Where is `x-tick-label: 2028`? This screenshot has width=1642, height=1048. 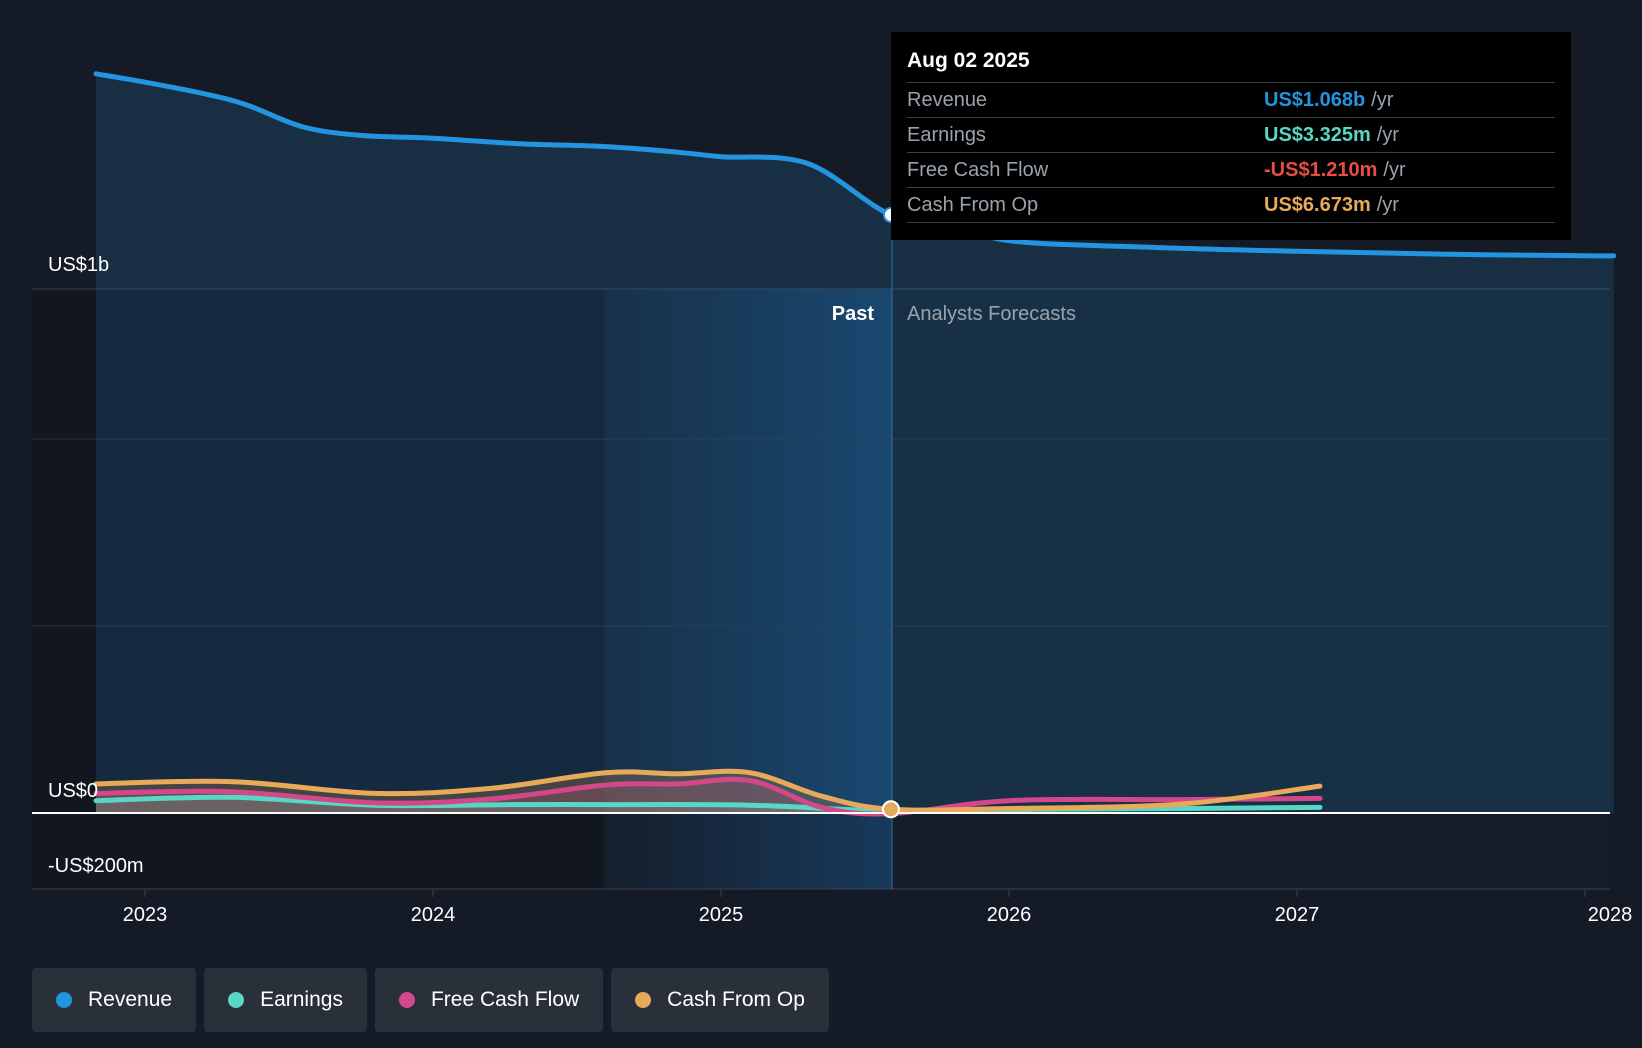
x-tick-label: 2028 is located at coordinates (1610, 915).